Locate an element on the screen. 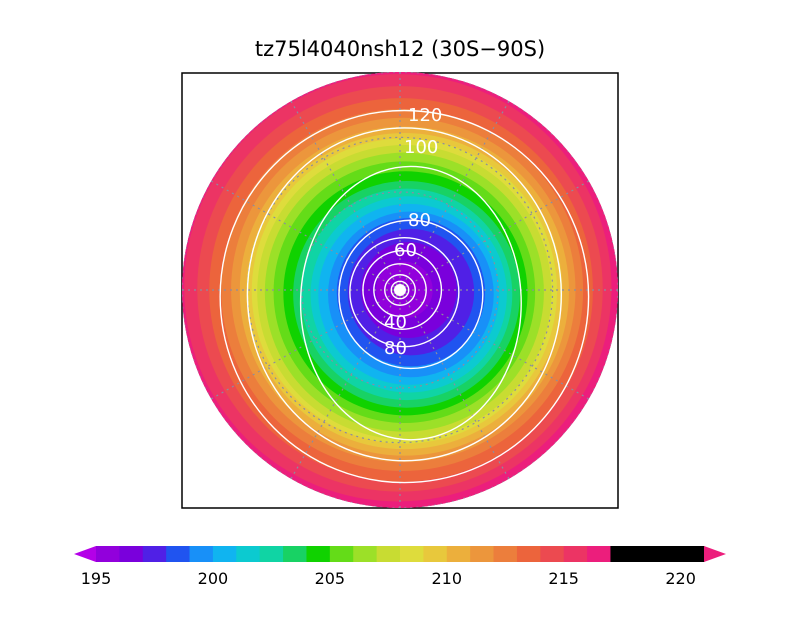  latitude-circle is located at coordinates (400, 290).